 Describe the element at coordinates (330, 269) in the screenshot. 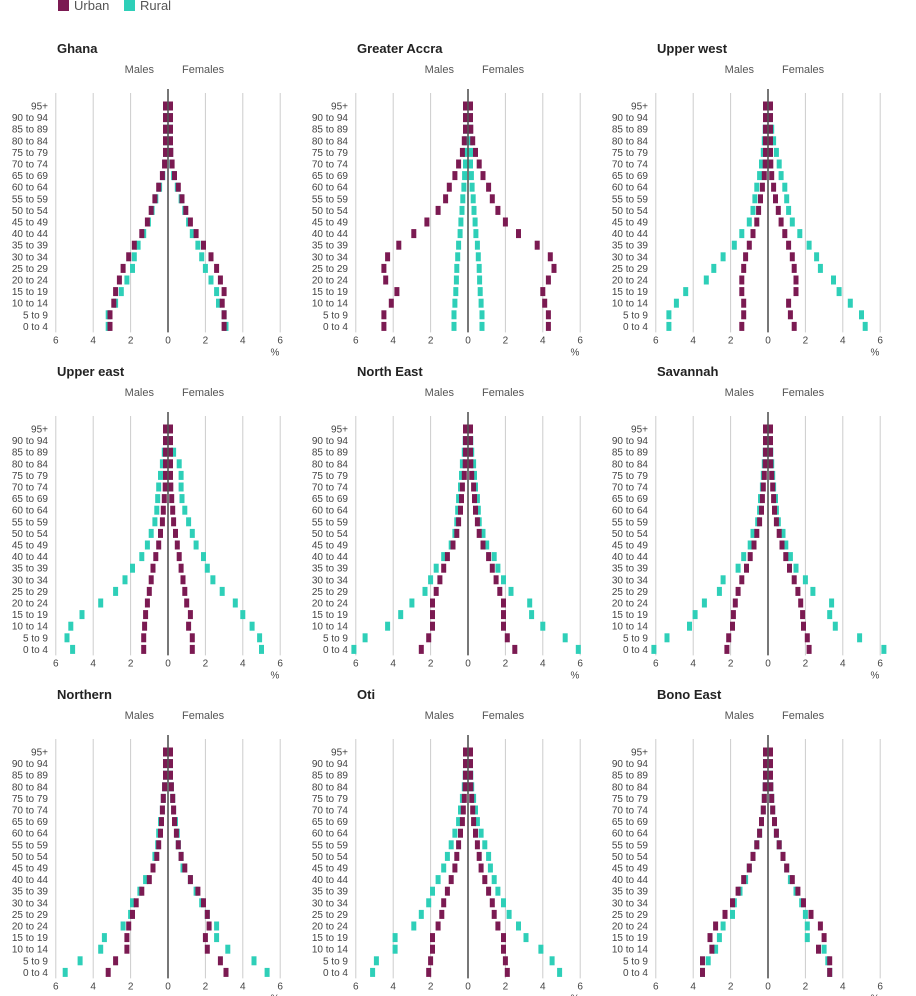

I see `age-group-label: 25 to 29` at that location.